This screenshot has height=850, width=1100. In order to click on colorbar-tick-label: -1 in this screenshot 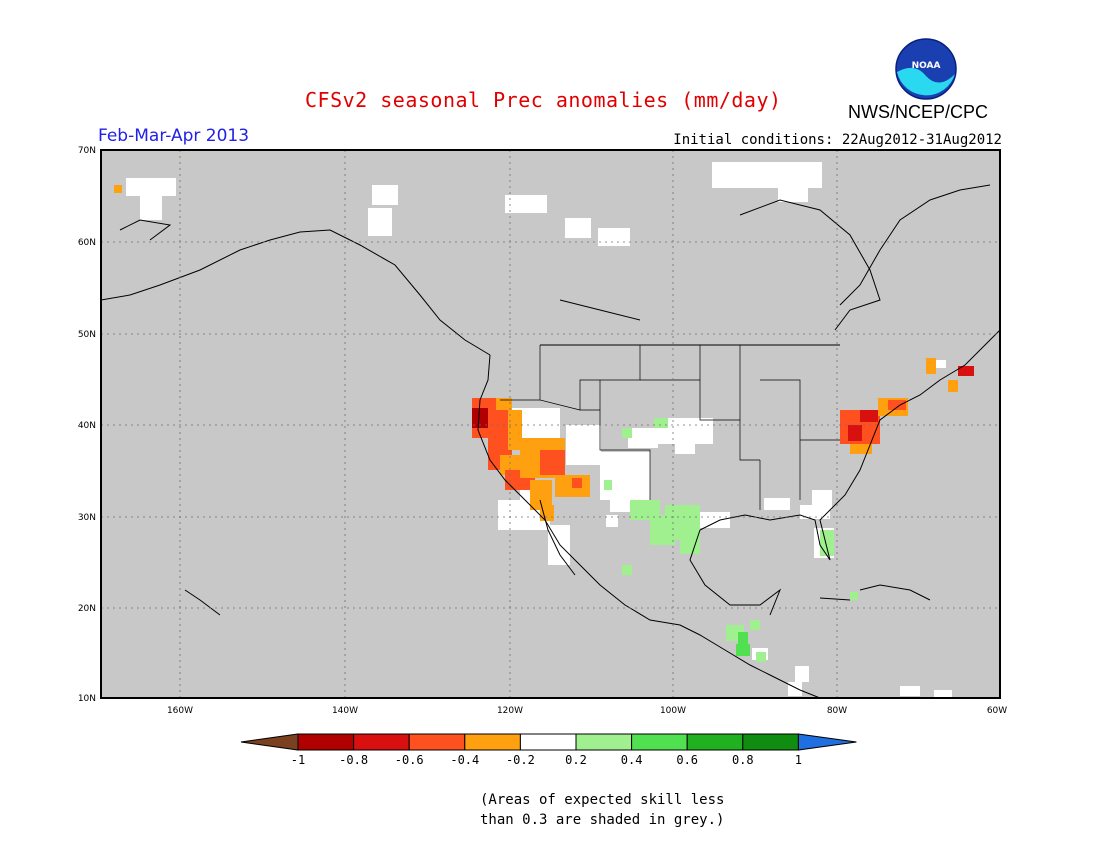, I will do `click(298, 760)`.